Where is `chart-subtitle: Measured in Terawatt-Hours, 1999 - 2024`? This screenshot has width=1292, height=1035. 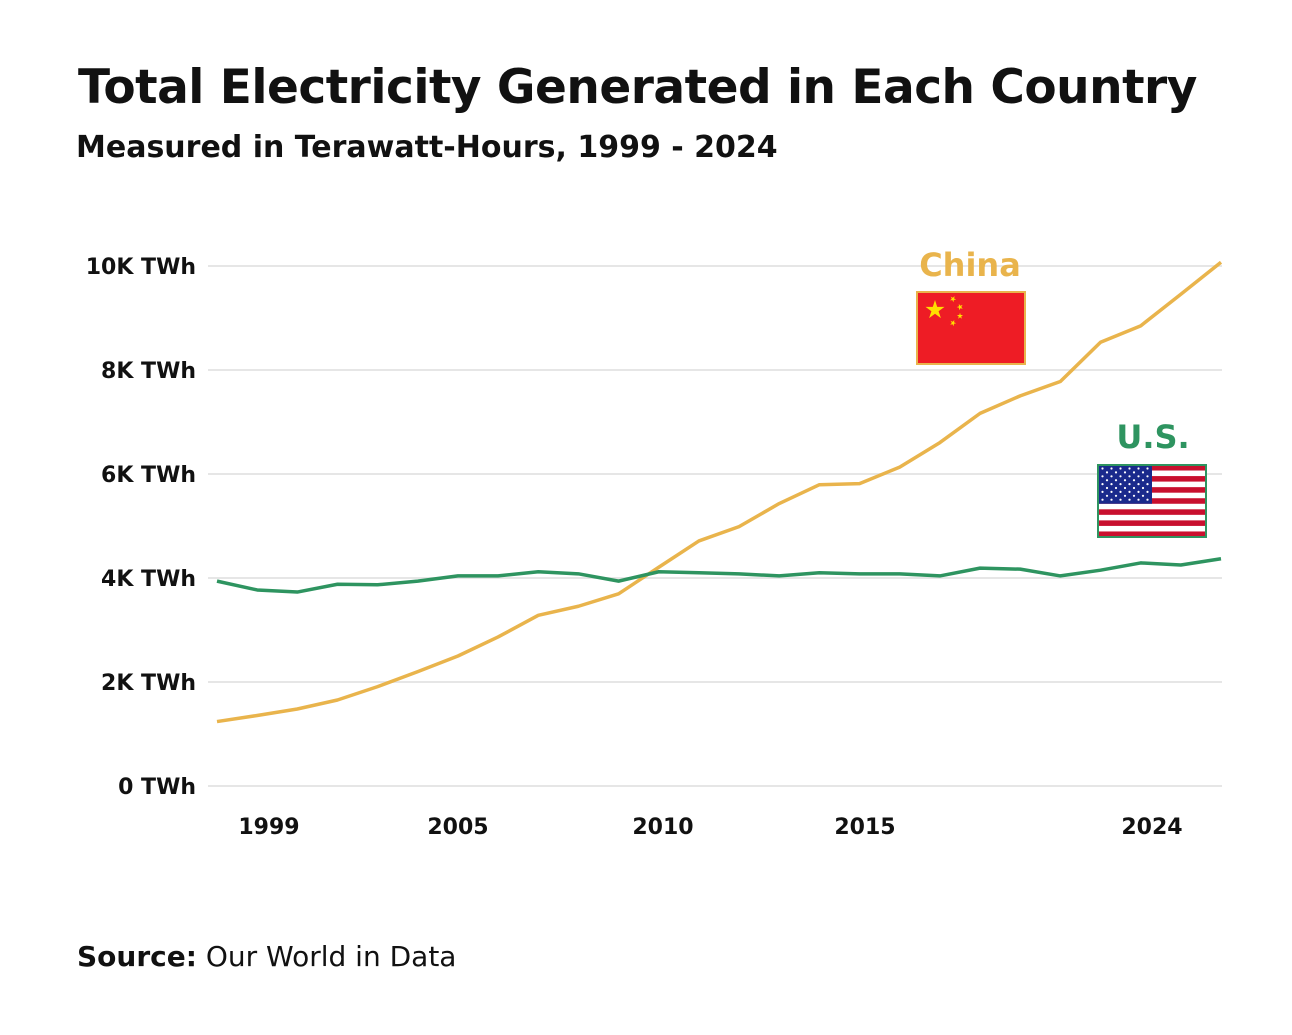 chart-subtitle: Measured in Terawatt-Hours, 1999 - 2024 is located at coordinates (427, 147).